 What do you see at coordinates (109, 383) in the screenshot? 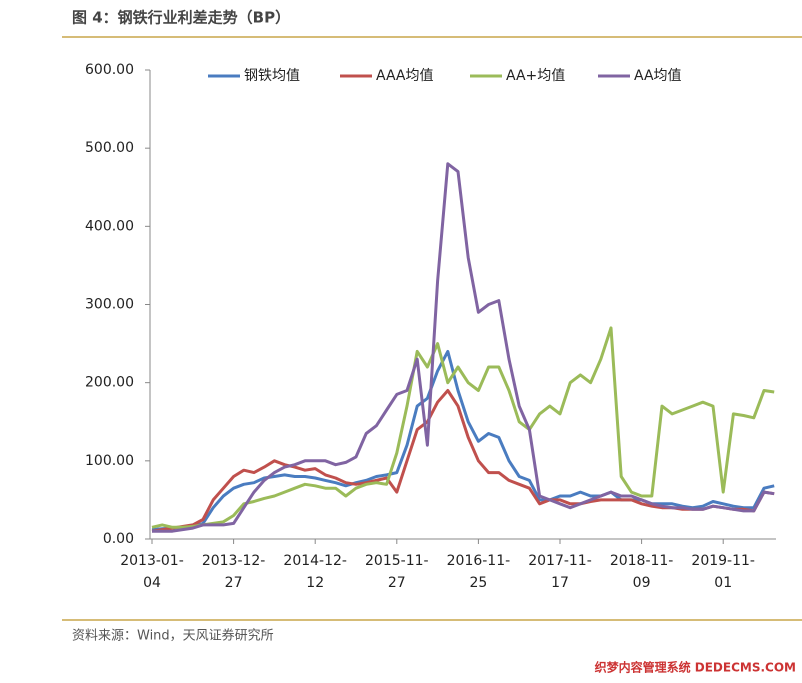
I see `y-tick-label: 200.00` at bounding box center [109, 383].